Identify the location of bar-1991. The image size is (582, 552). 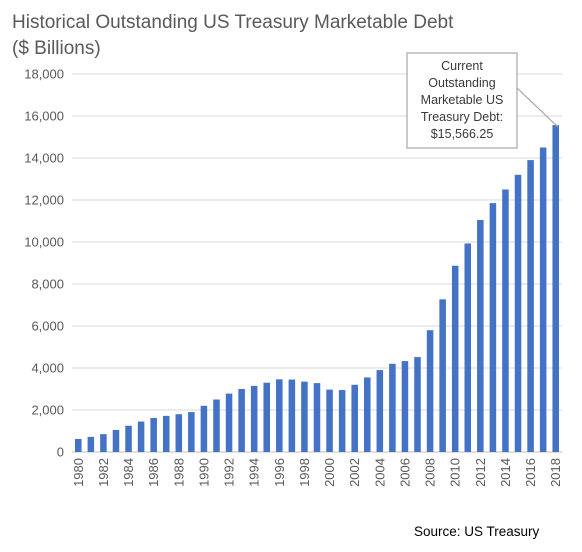
(216, 425).